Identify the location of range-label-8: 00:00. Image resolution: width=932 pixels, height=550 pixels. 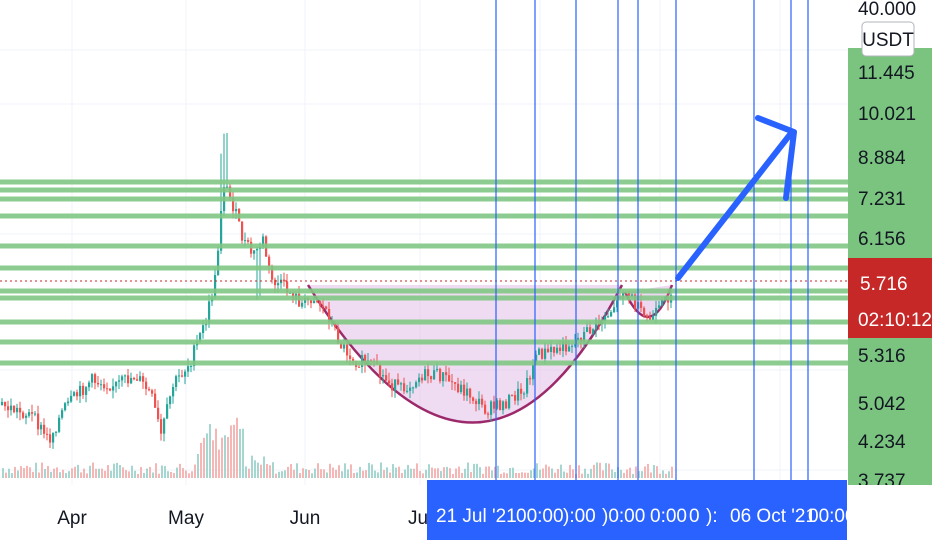
(832, 516).